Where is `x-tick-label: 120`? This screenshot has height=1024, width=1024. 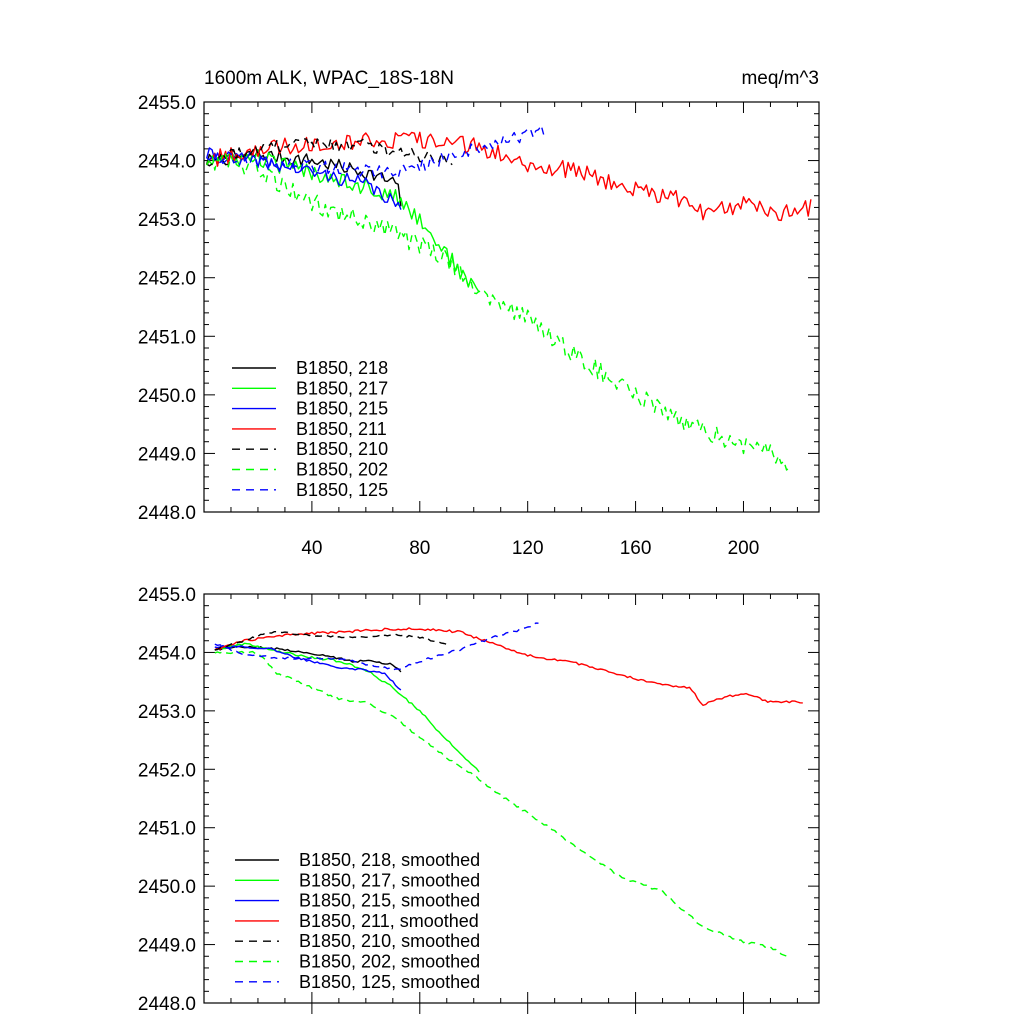
x-tick-label: 120 is located at coordinates (528, 548).